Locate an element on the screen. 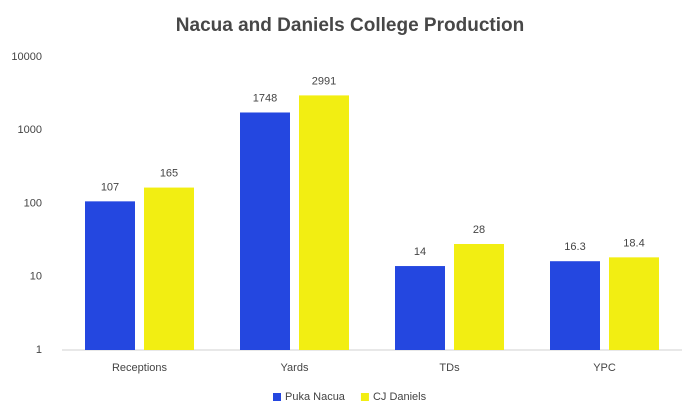 The image size is (700, 415). legend-label: CJ Daniels is located at coordinates (400, 397).